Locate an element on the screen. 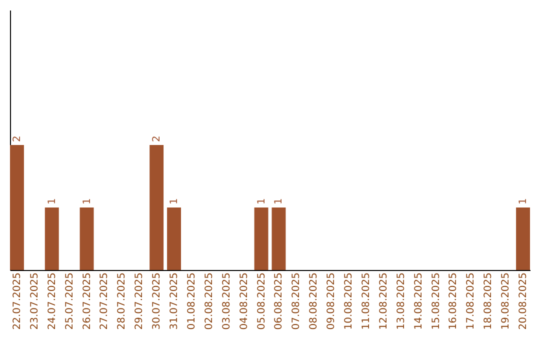 The height and width of the screenshot is (340, 540). x-tick-label: 31.07.2025 is located at coordinates (174, 301).